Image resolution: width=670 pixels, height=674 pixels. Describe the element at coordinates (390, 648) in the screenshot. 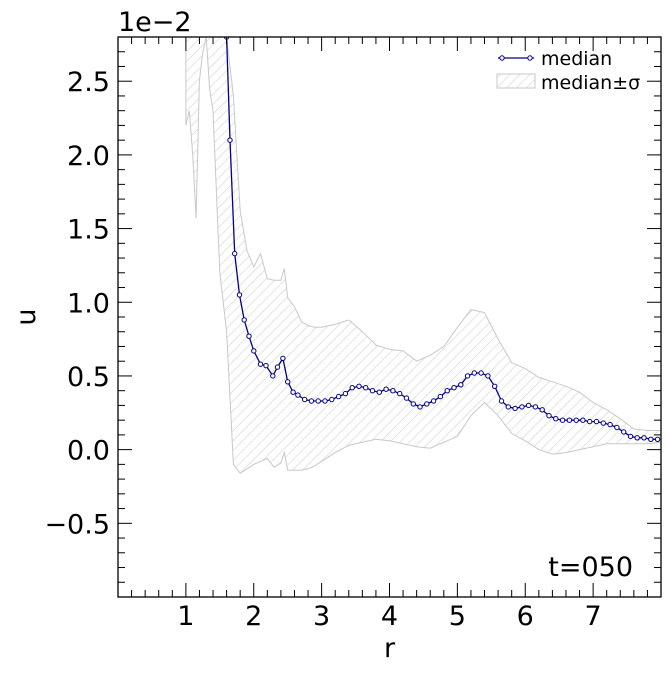

I see `x-axis-title: r` at that location.